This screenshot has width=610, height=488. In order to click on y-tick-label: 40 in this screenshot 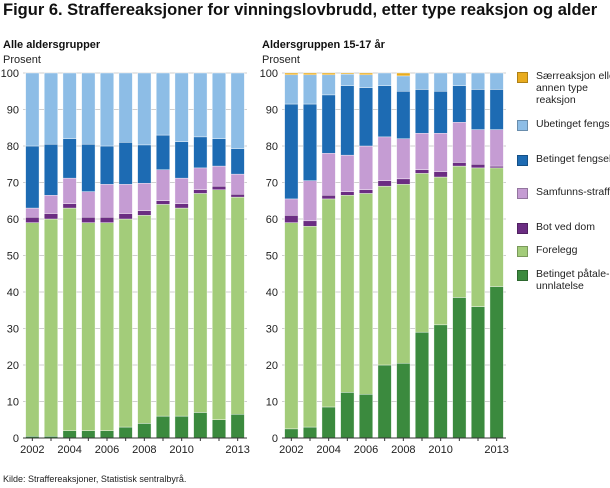, I will do `click(13, 293)`.